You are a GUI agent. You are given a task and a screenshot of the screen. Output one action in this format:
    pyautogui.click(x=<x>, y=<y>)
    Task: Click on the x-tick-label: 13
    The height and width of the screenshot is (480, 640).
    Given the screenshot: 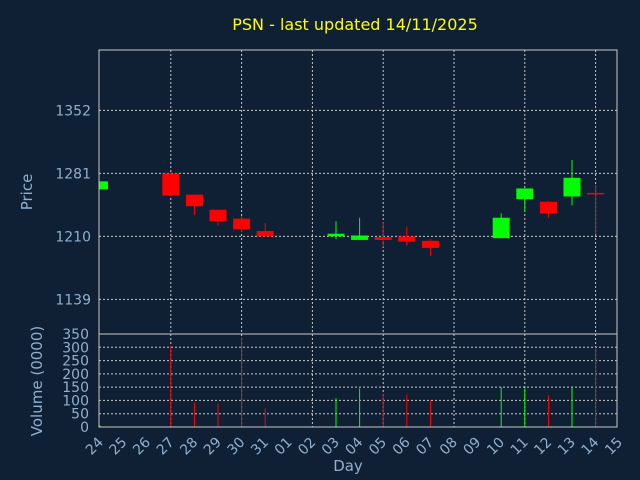 What is the action you would take?
    pyautogui.click(x=567, y=447)
    